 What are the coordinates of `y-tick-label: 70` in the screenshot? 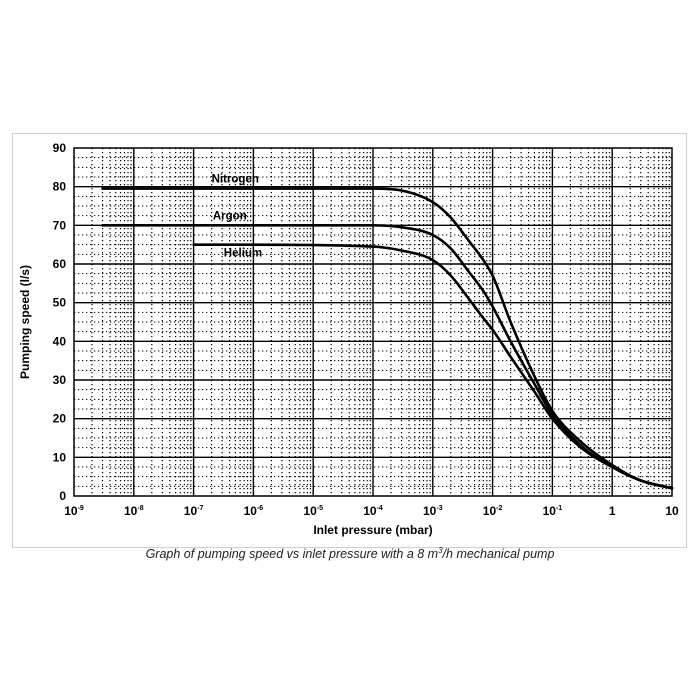 It's located at (60, 225).